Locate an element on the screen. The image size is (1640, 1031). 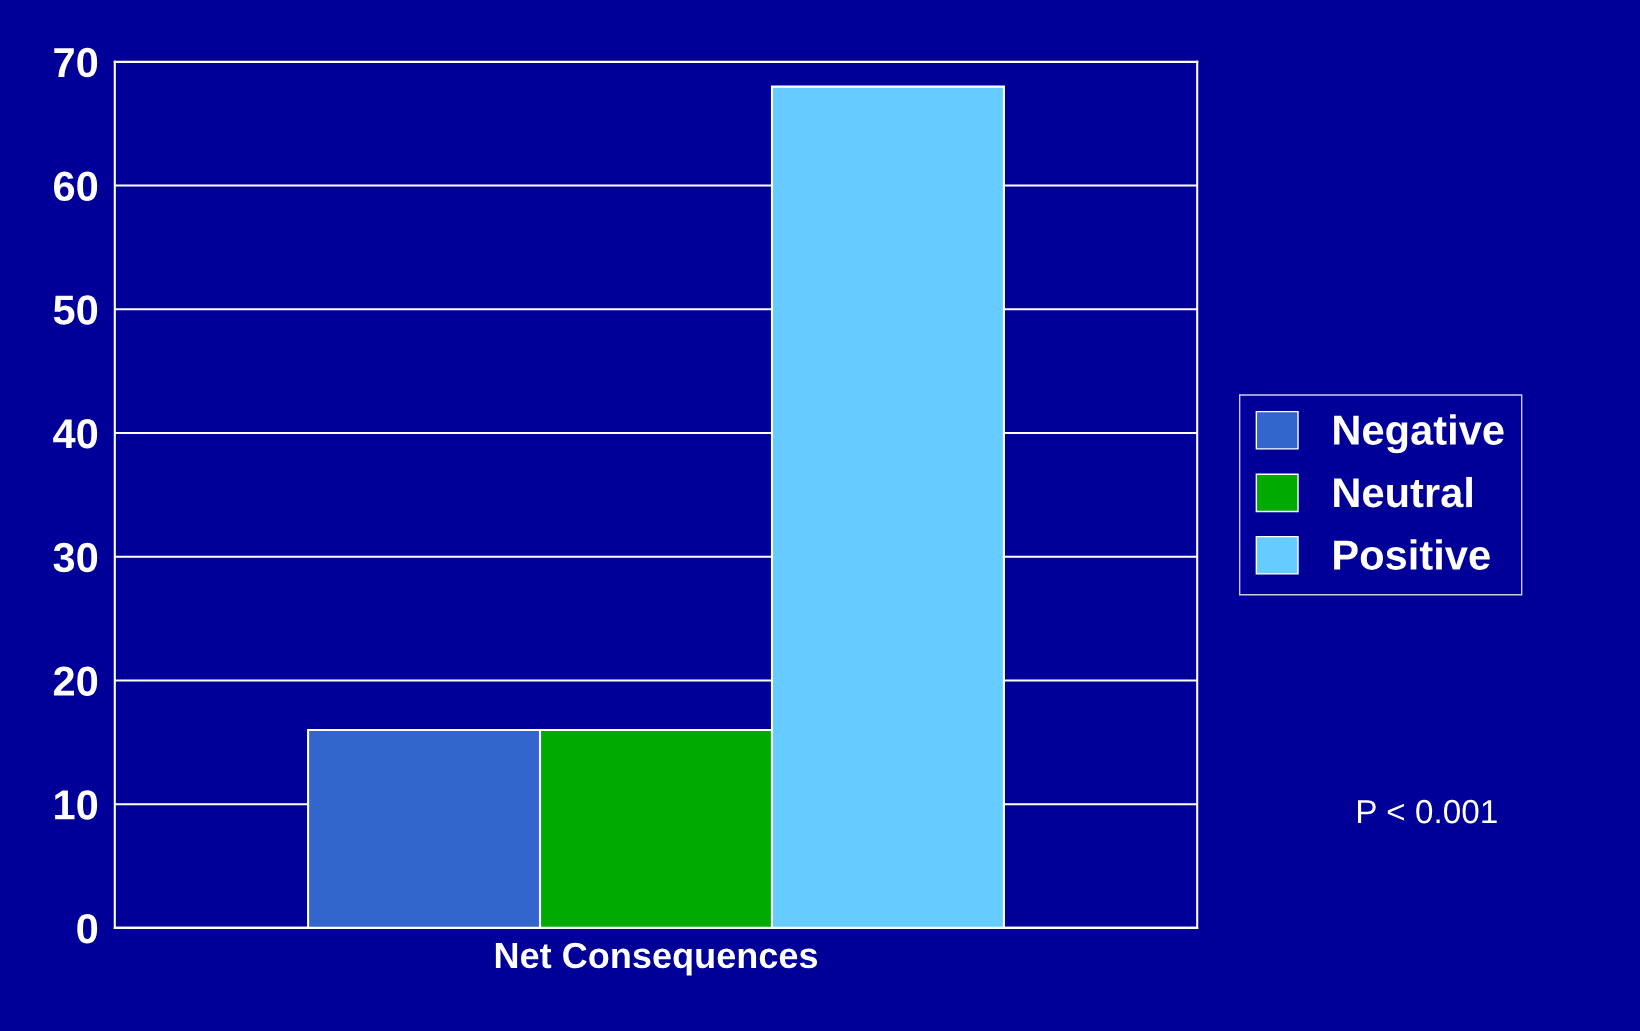
y-tick-label: 40 is located at coordinates (75, 434).